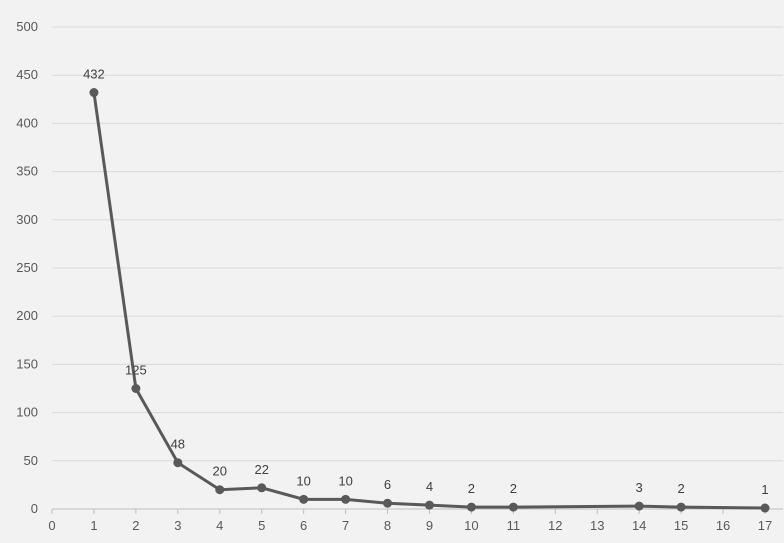  Describe the element at coordinates (178, 444) in the screenshot. I see `data-label: 48` at that location.